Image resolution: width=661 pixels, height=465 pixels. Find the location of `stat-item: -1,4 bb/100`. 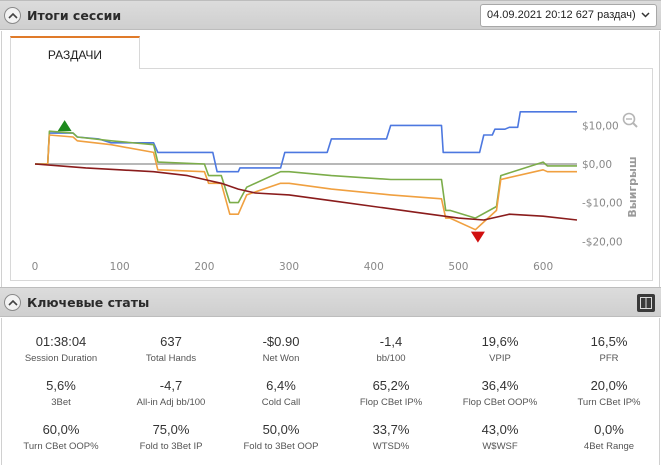

stat-item: -1,4 bb/100 is located at coordinates (391, 349).